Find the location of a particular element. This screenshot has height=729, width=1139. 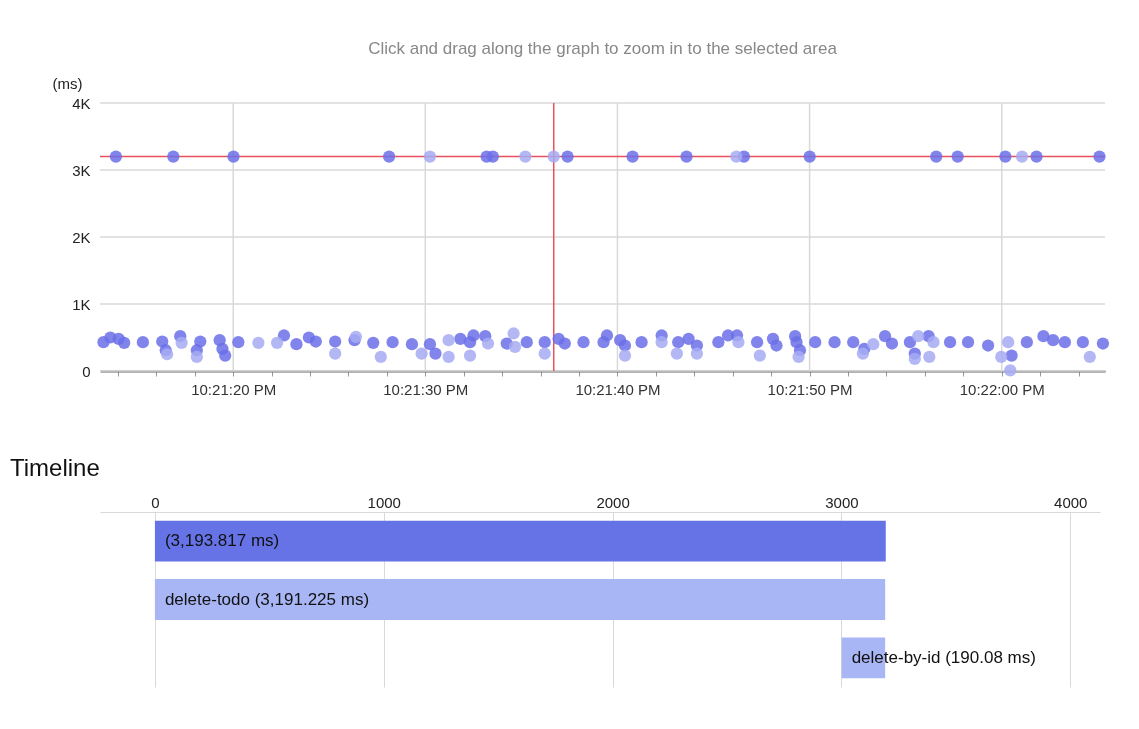

chart-title: Timeline is located at coordinates (55, 467).